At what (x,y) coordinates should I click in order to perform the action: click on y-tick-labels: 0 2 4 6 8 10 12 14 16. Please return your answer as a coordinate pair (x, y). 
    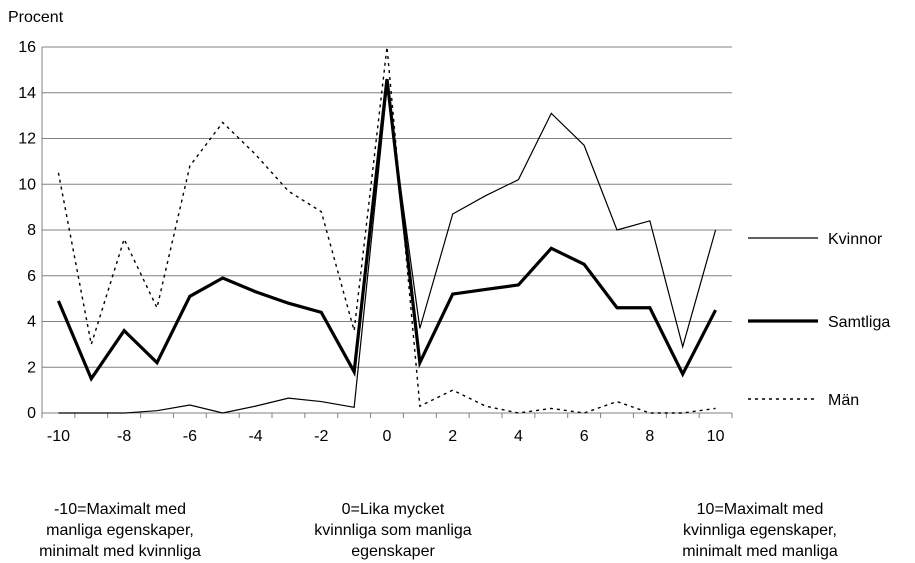
    Looking at the image, I should click on (27, 230).